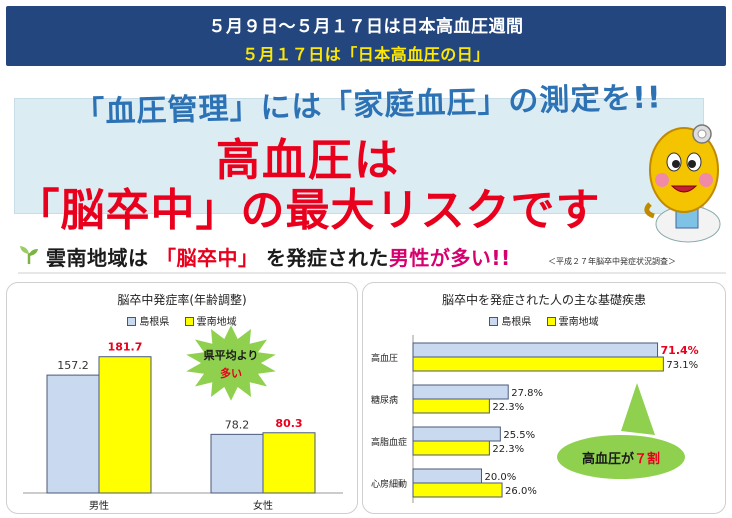  Describe the element at coordinates (384, 400) in the screenshot. I see `chart2-category-label: 糖尿病` at that location.